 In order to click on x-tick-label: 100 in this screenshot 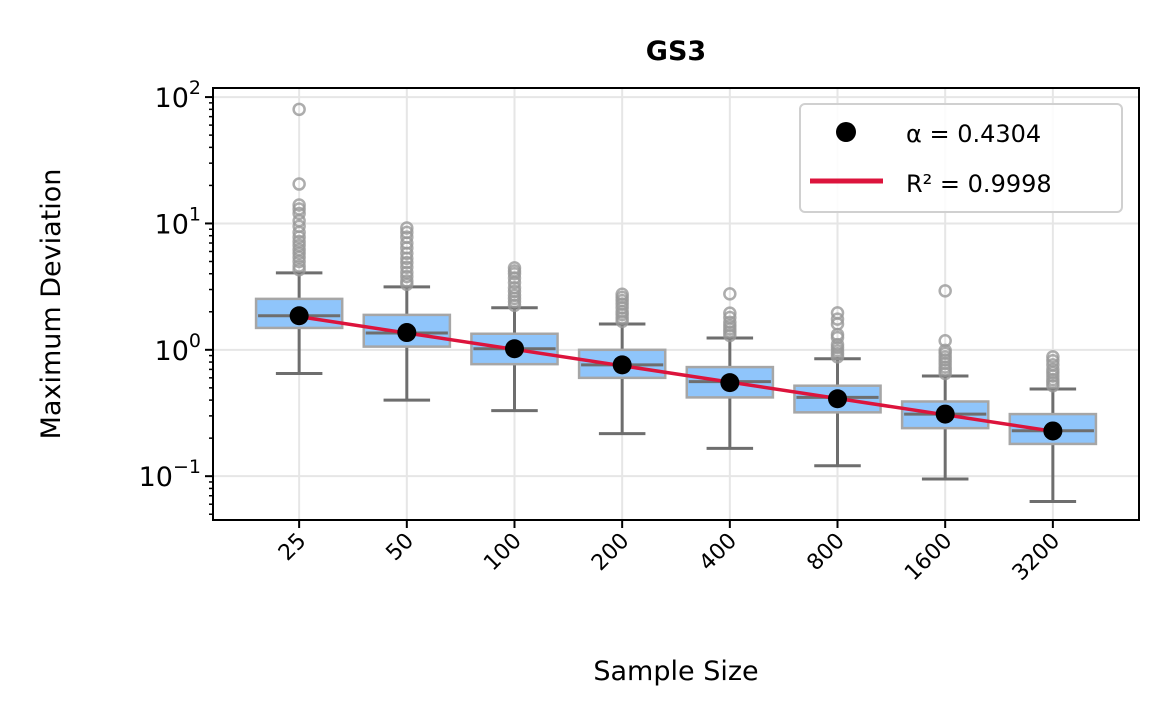, I will do `click(502, 552)`.